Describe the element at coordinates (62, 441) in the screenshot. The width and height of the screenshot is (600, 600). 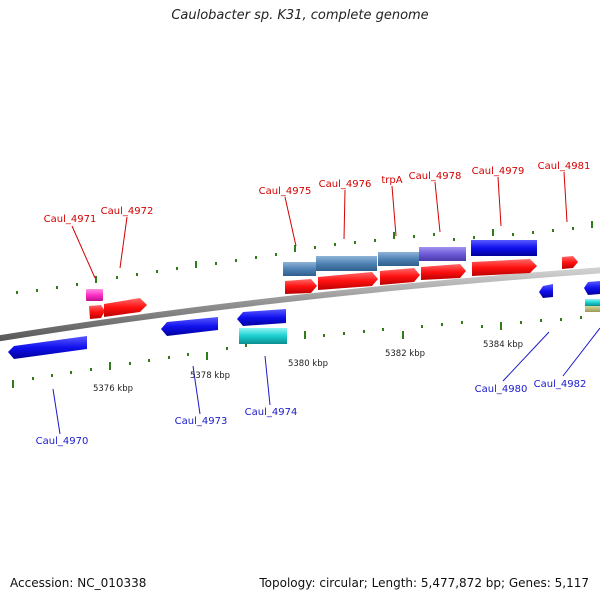
I see `label-caul-4970: Caul_4970` at that location.